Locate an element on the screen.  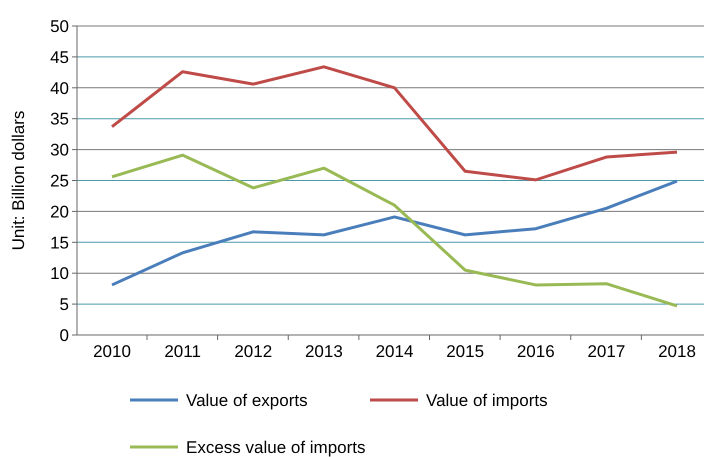
y-tick-label: 20 is located at coordinates (59, 212).